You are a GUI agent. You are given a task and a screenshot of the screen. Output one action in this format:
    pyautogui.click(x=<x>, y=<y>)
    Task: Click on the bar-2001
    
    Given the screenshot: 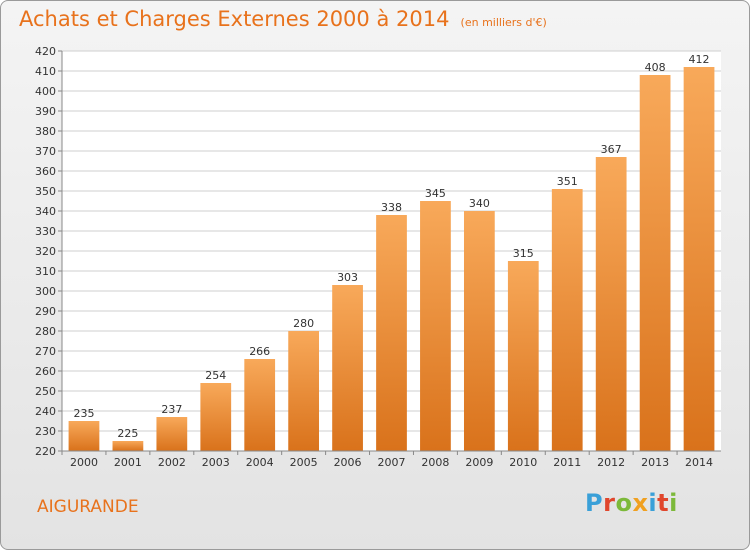 What is the action you would take?
    pyautogui.click(x=128, y=446)
    